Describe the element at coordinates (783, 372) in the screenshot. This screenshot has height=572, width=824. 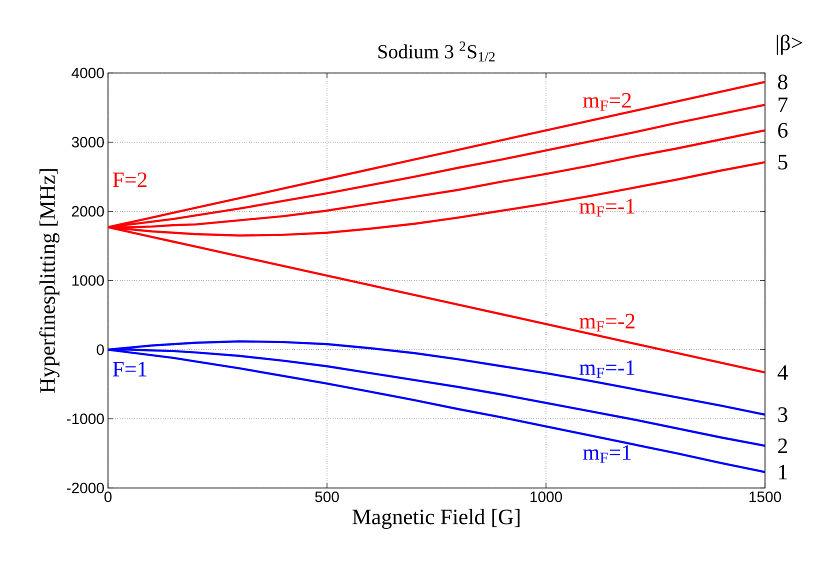
I see `text: 4` at that location.